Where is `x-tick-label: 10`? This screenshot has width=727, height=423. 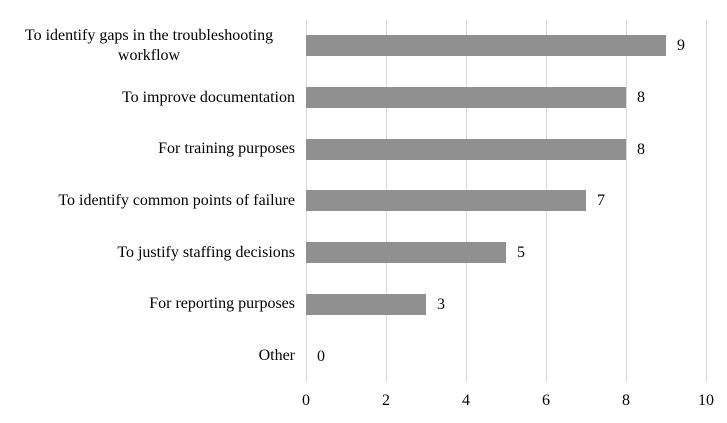
x-tick-label: 10 is located at coordinates (706, 400).